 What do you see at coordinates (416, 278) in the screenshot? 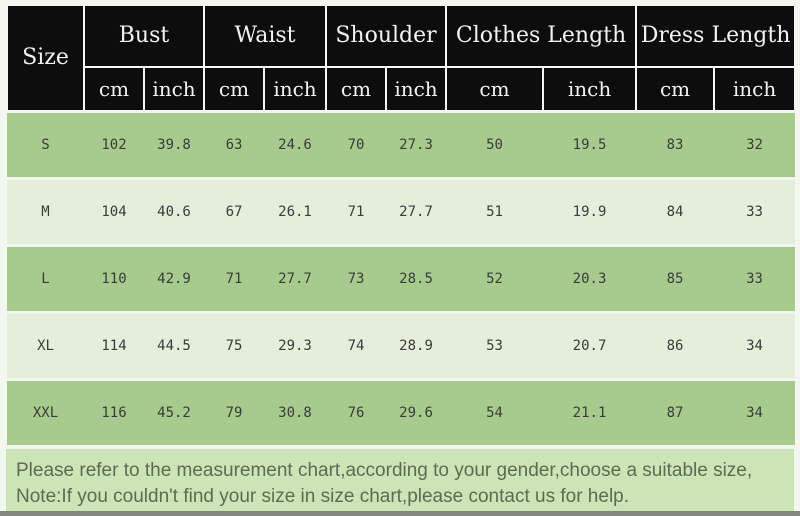
I see `value-cell: 28.5` at bounding box center [416, 278].